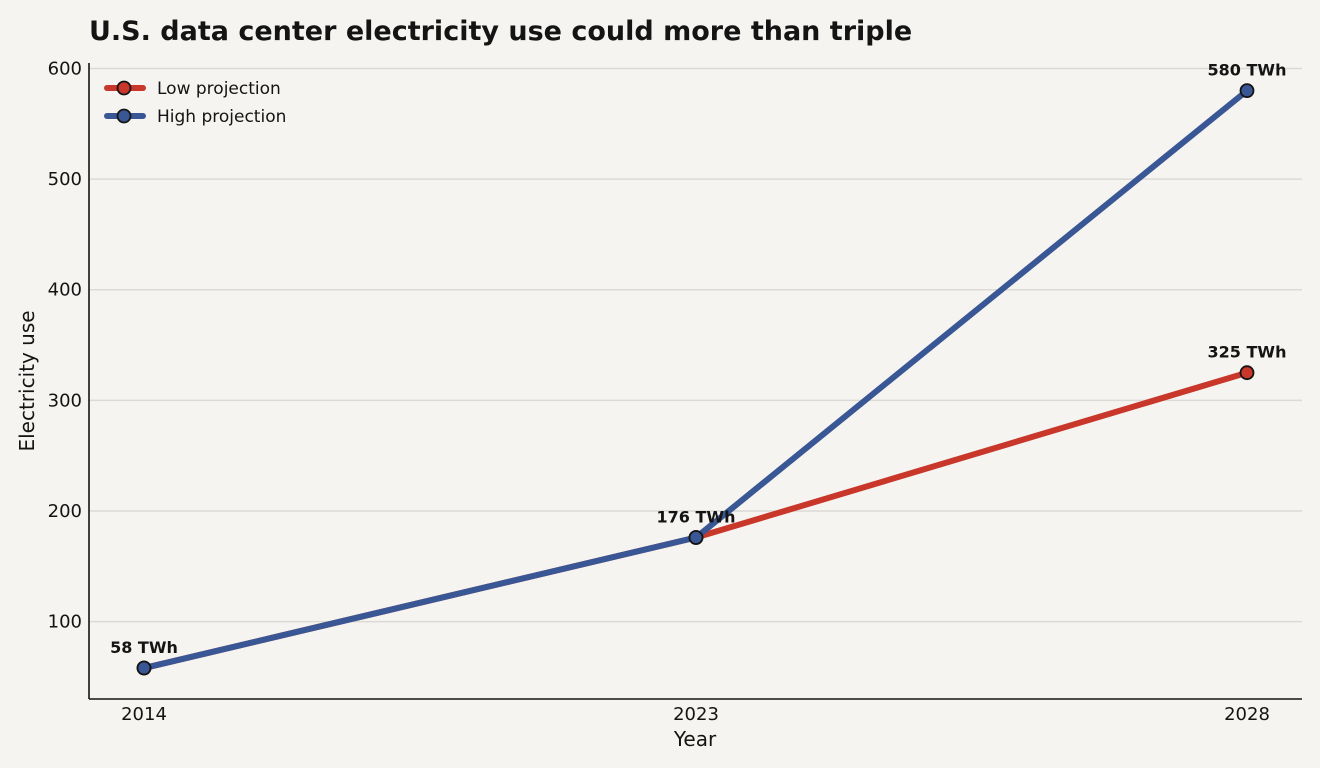 The height and width of the screenshot is (768, 1320). What do you see at coordinates (1247, 714) in the screenshot?
I see `x-tick-label: 2028` at bounding box center [1247, 714].